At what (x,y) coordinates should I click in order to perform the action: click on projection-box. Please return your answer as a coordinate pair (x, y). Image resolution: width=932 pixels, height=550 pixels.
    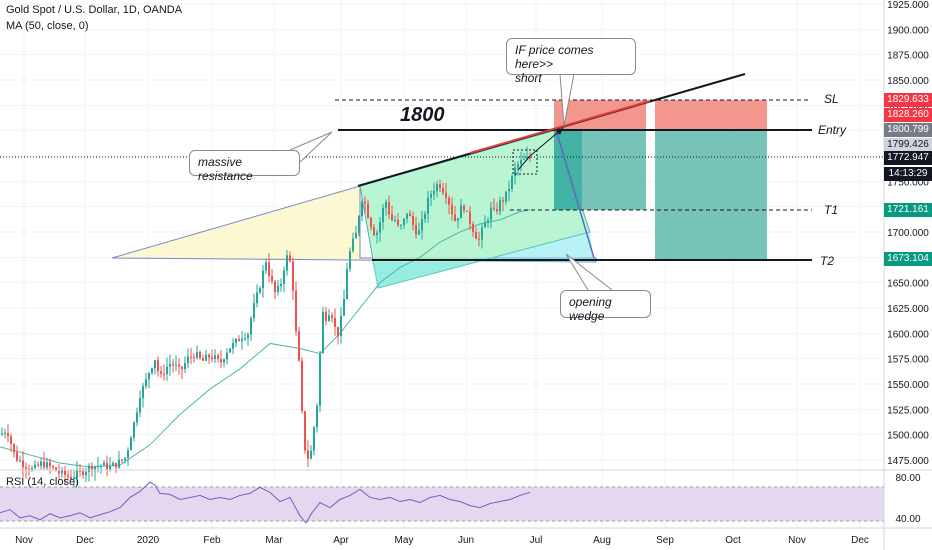
    Looking at the image, I should click on (525, 162).